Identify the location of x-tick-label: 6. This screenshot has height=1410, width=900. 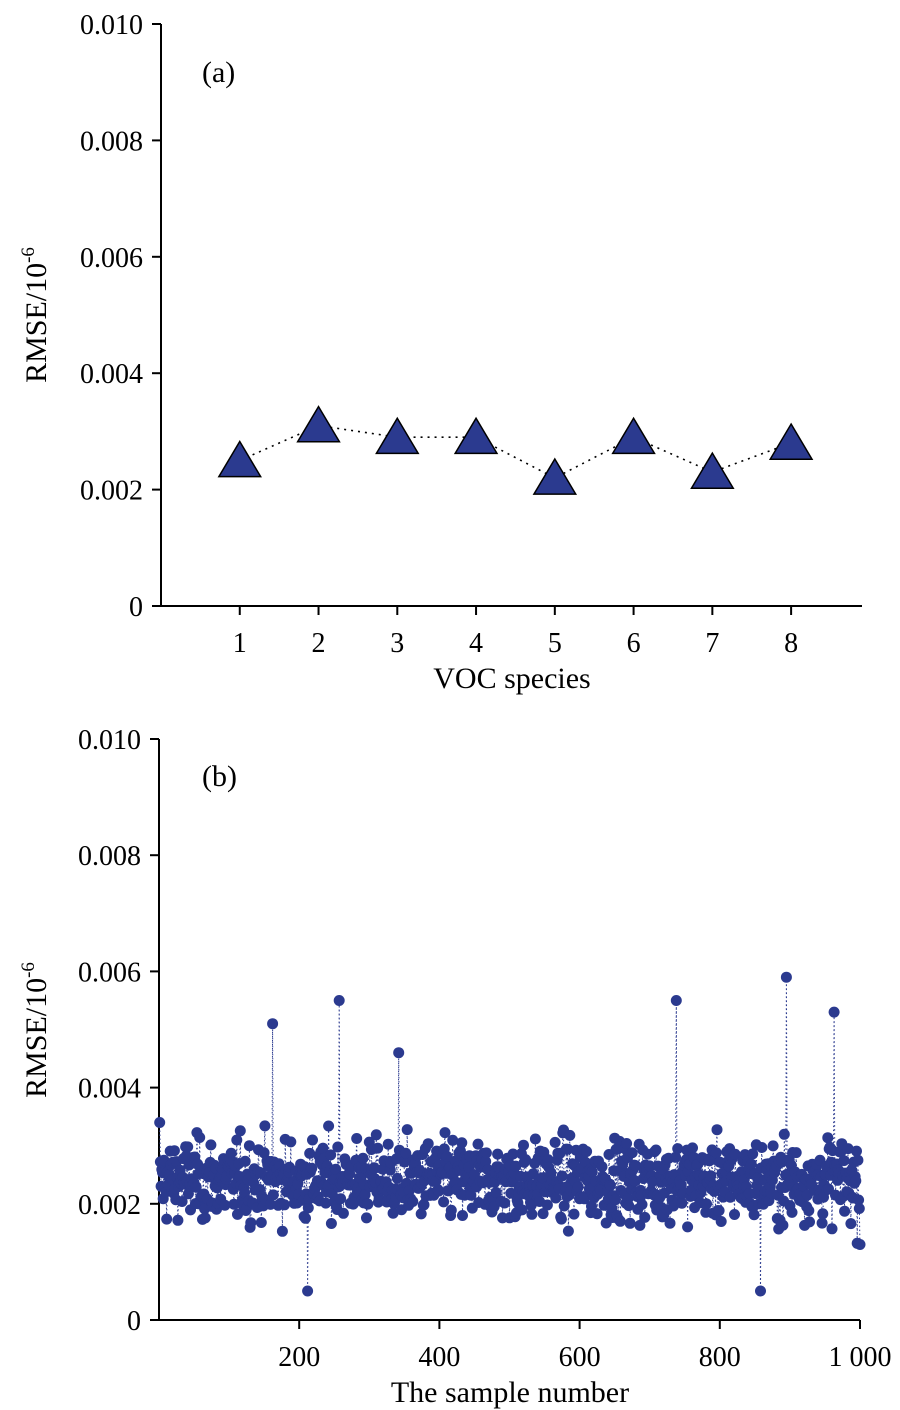
(634, 643).